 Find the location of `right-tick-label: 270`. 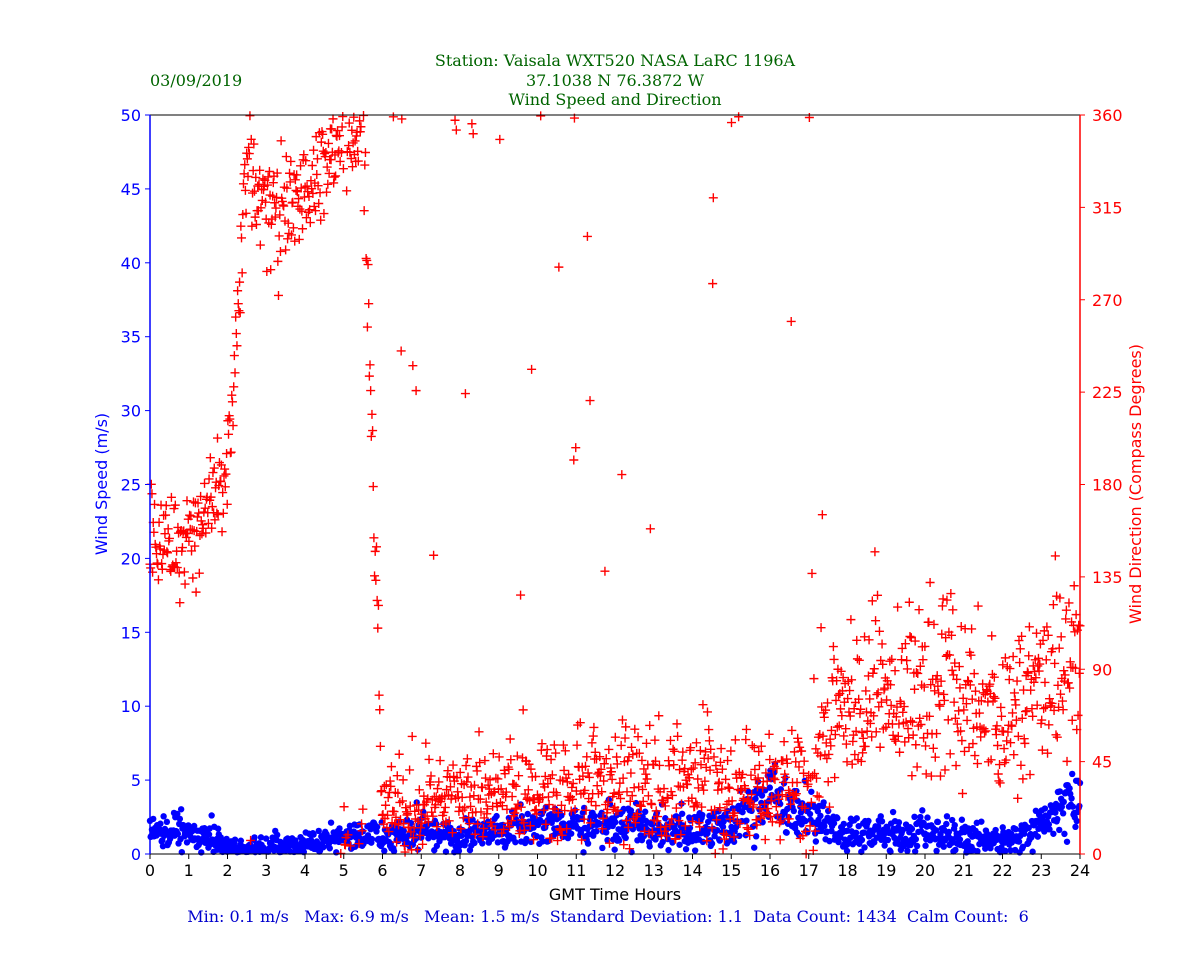

right-tick-label: 270 is located at coordinates (1107, 300).